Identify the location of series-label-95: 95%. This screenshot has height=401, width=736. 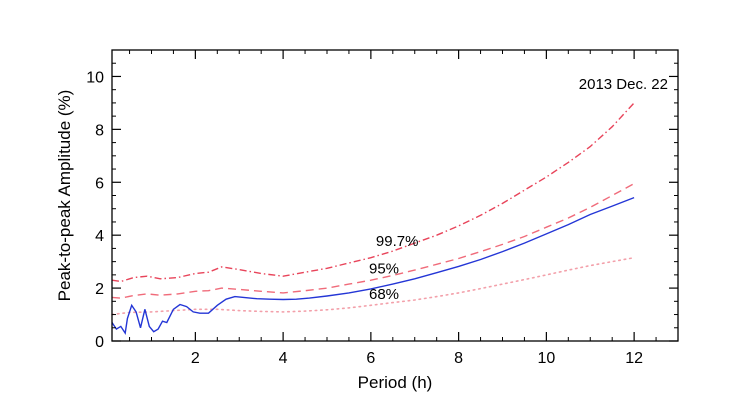
(384, 269).